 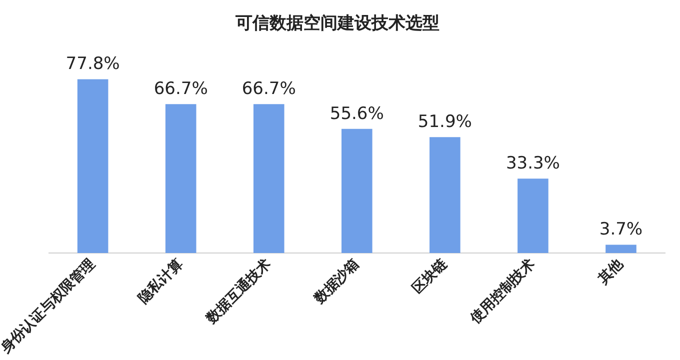 I want to click on chart-title: 可信数据空间建设技术选型, so click(x=337, y=24).